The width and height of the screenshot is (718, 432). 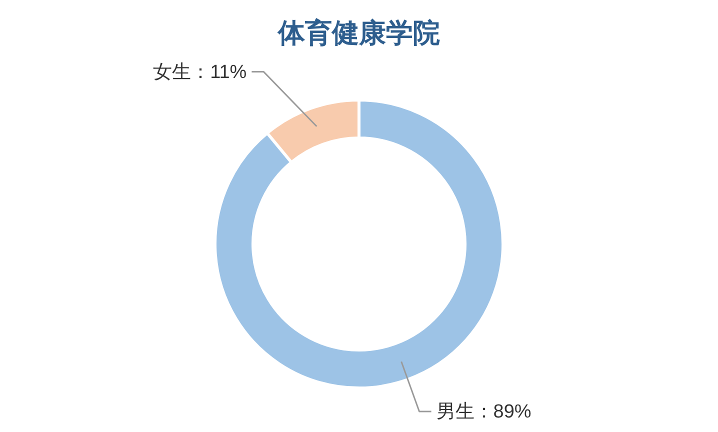 I want to click on data-label: ：89%, so click(x=503, y=411).